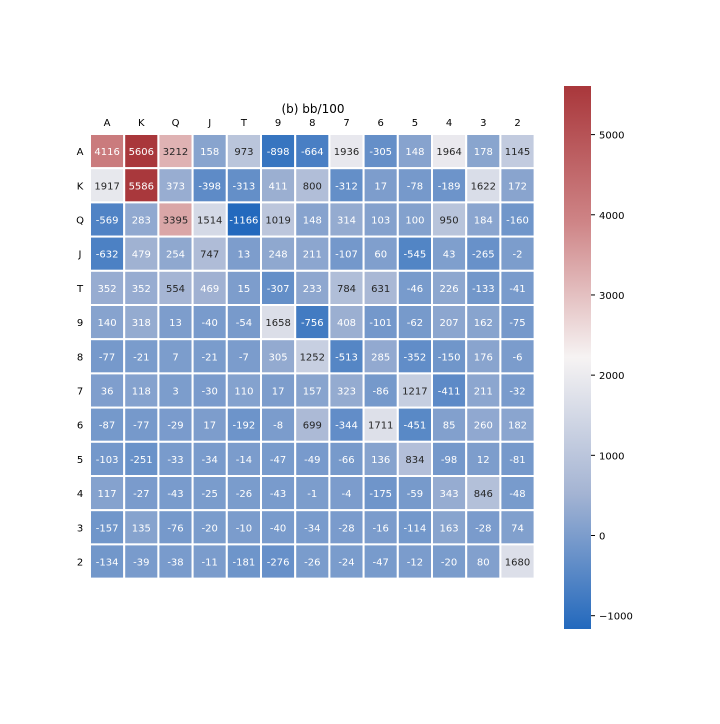 This screenshot has width=720, height=724. I want to click on cell-value-label: -344, so click(346, 426).